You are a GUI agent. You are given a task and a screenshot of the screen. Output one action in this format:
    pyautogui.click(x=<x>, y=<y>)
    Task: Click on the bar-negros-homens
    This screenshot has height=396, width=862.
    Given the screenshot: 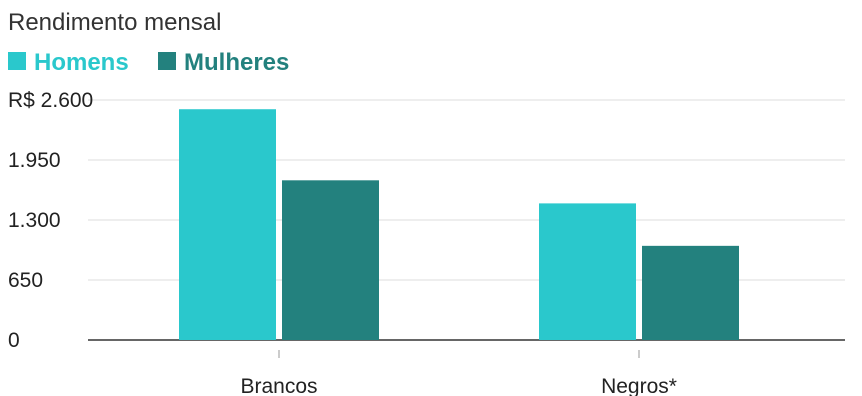 What is the action you would take?
    pyautogui.click(x=587, y=271)
    